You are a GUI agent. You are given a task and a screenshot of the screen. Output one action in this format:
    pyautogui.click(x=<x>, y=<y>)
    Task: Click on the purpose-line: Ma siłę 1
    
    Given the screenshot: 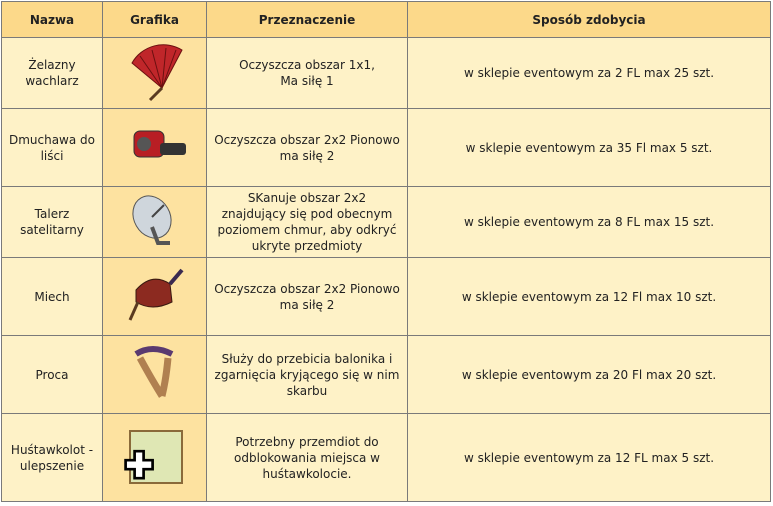 What is the action you would take?
    pyautogui.click(x=307, y=81)
    